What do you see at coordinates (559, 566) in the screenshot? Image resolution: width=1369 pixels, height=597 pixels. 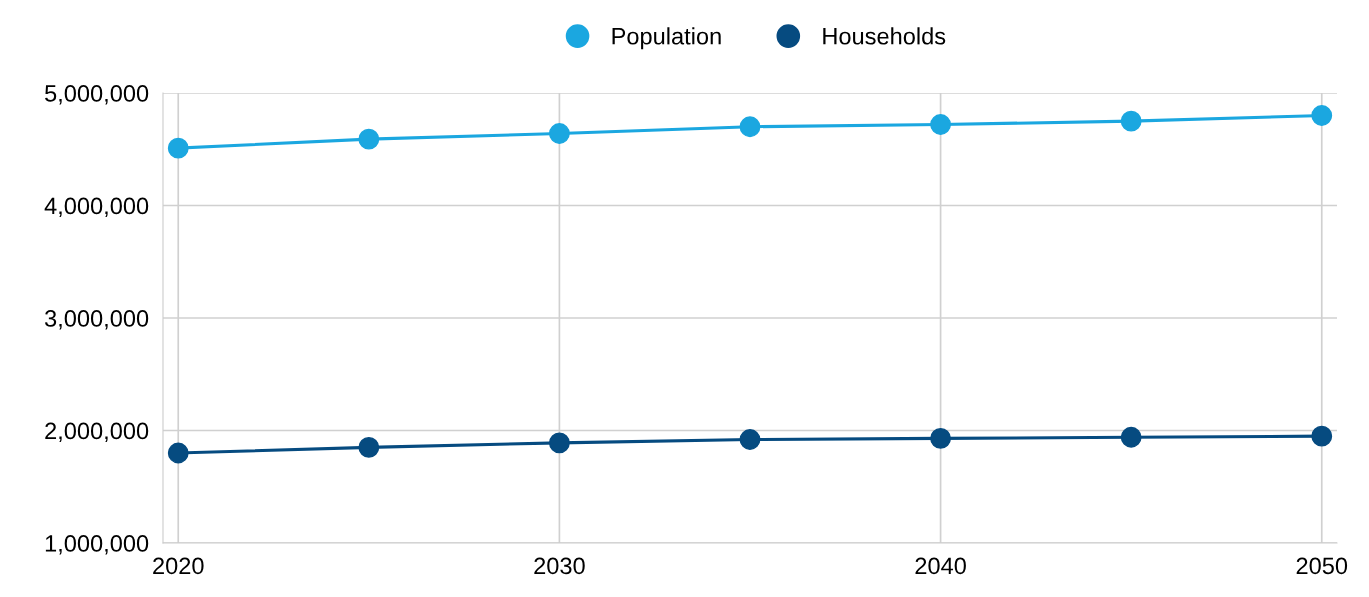 I see `x-tick-label: 2030` at bounding box center [559, 566].